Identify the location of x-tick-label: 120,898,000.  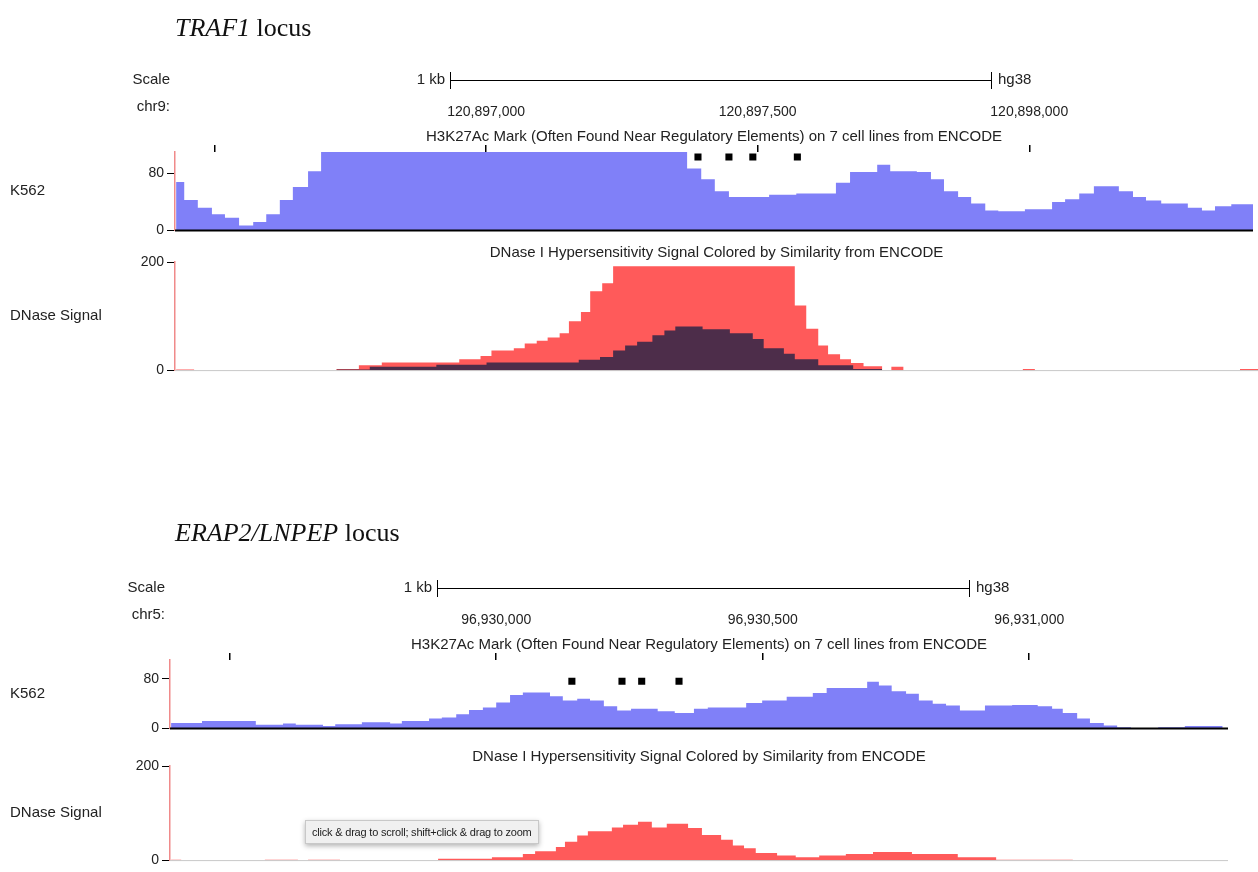
(1029, 111).